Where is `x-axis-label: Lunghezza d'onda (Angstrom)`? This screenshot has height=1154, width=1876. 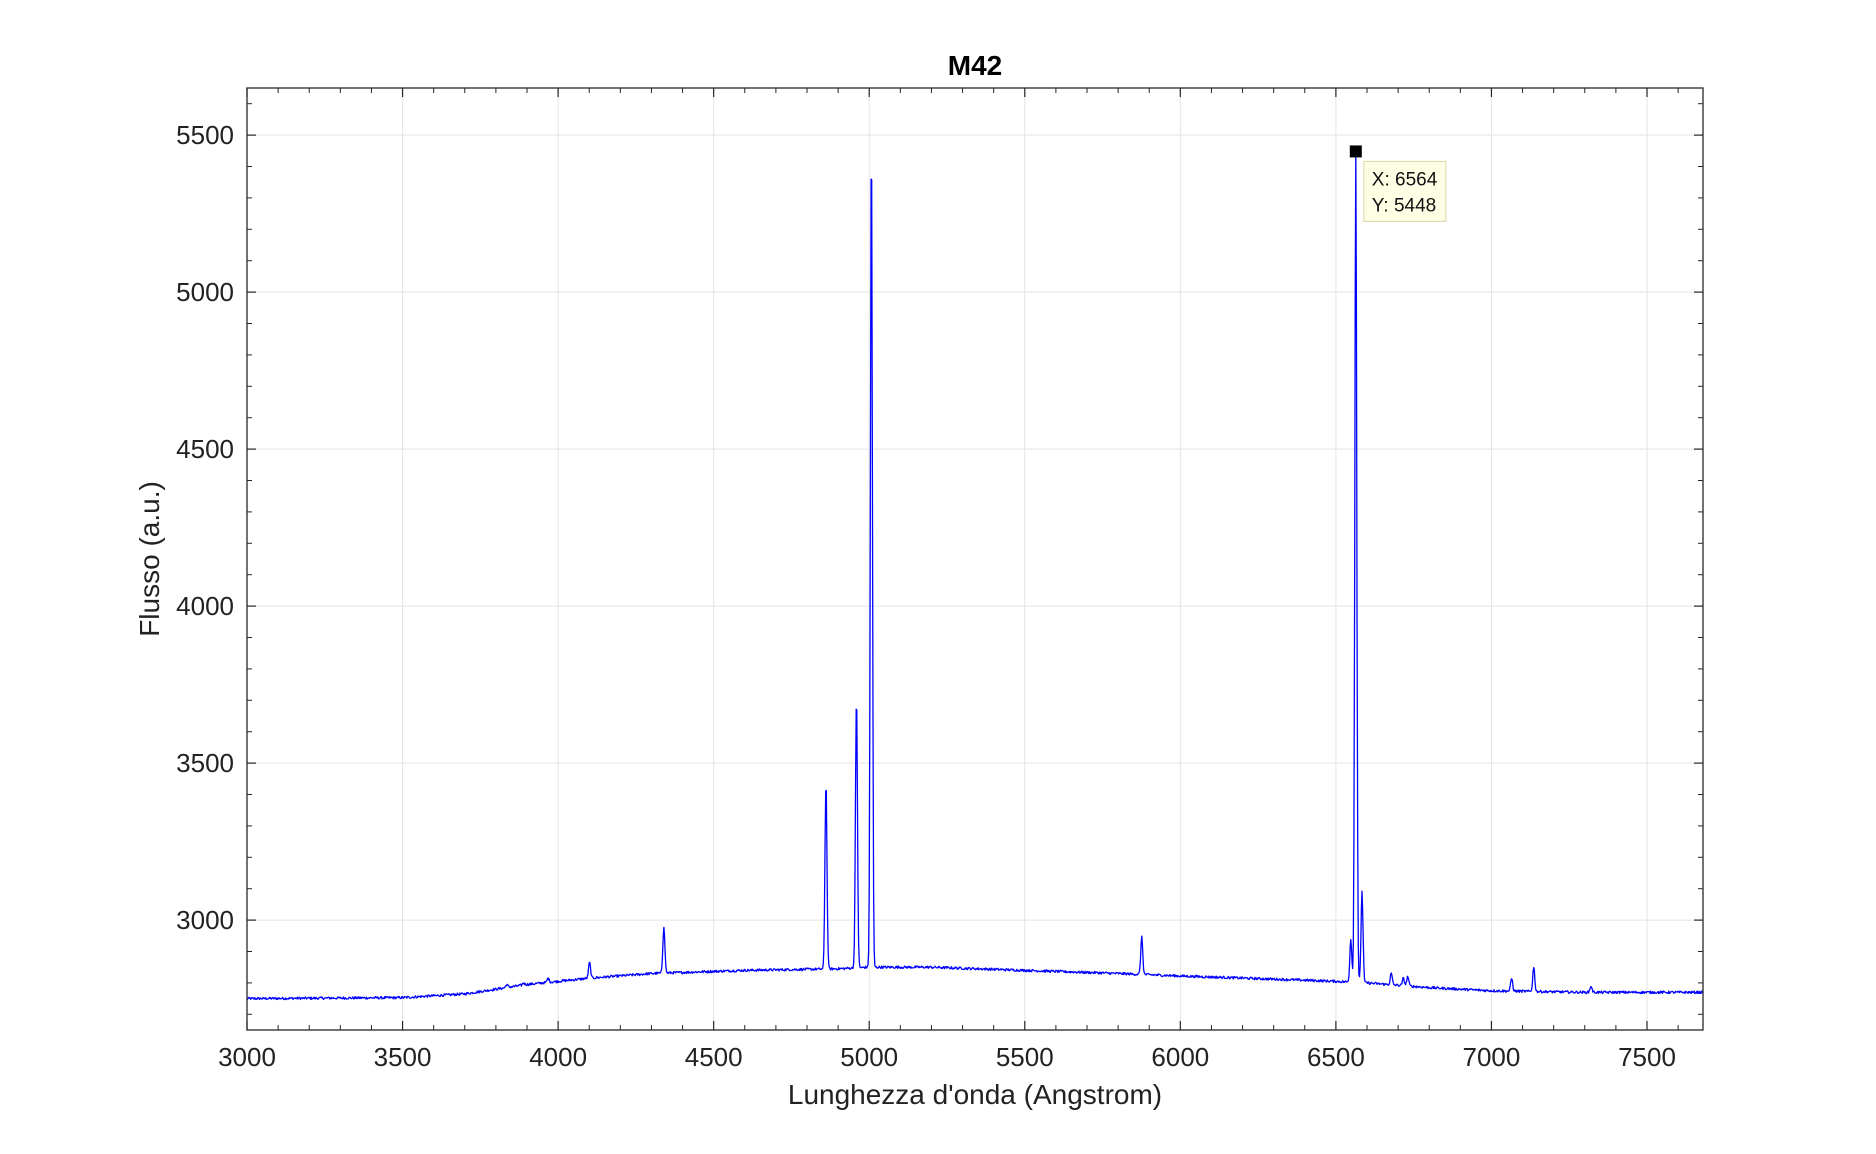
x-axis-label: Lunghezza d'onda (Angstrom) is located at coordinates (975, 1094).